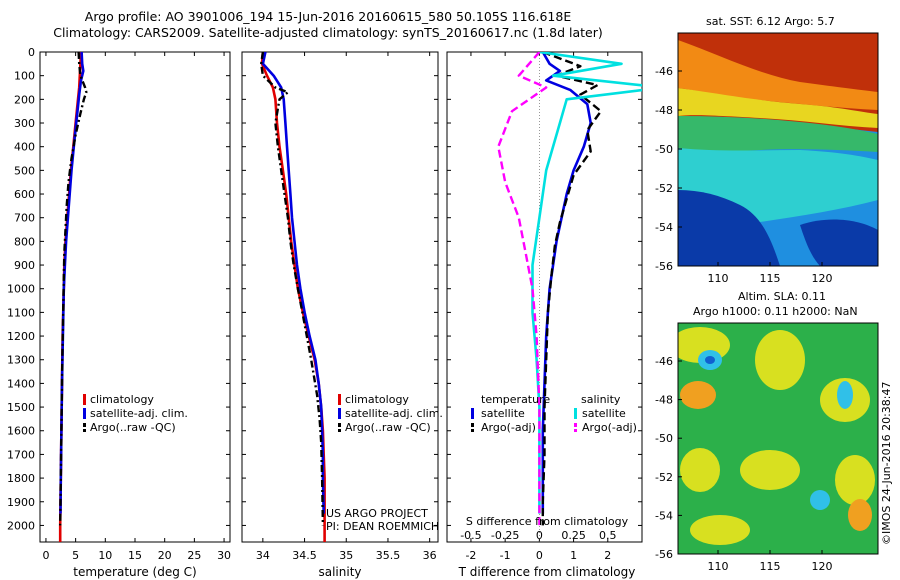  Describe the element at coordinates (664, 266) in the screenshot. I see `sst-map-ytick-label: -56` at that location.